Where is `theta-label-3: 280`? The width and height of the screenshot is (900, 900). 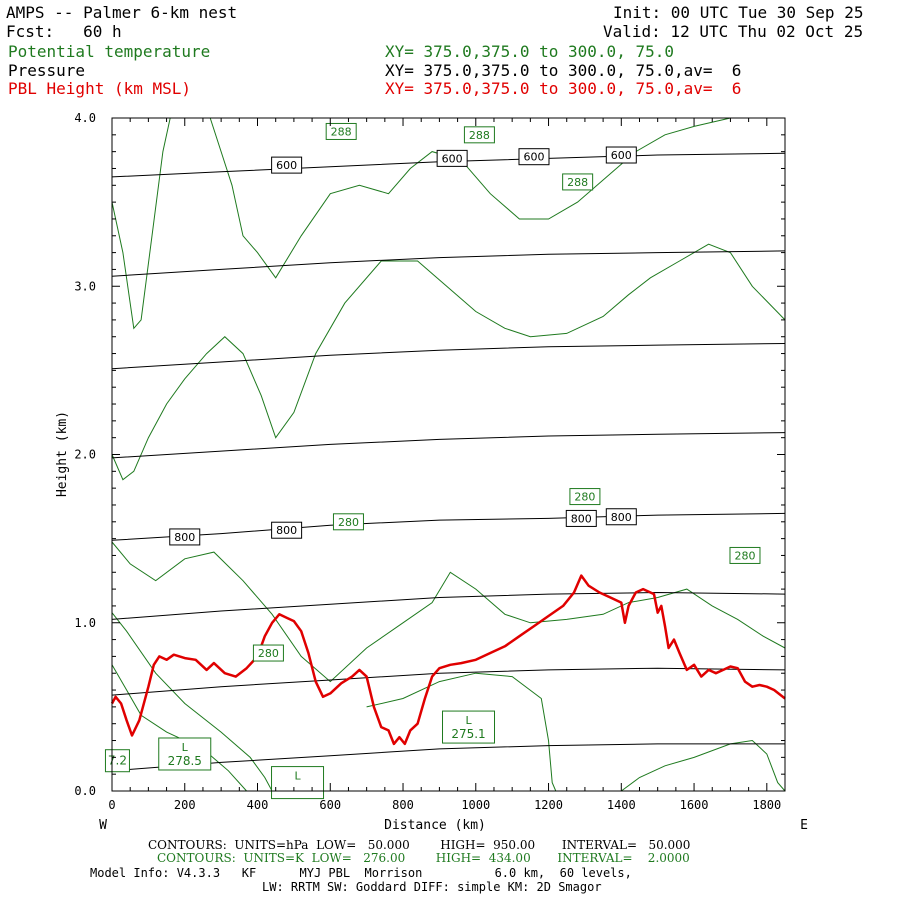
theta-label-3: 280 is located at coordinates (348, 522).